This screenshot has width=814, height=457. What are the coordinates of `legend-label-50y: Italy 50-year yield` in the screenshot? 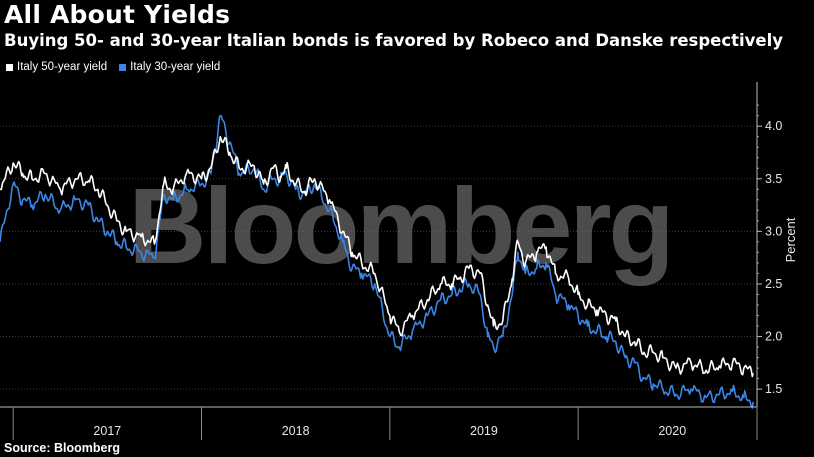 It's located at (62, 67).